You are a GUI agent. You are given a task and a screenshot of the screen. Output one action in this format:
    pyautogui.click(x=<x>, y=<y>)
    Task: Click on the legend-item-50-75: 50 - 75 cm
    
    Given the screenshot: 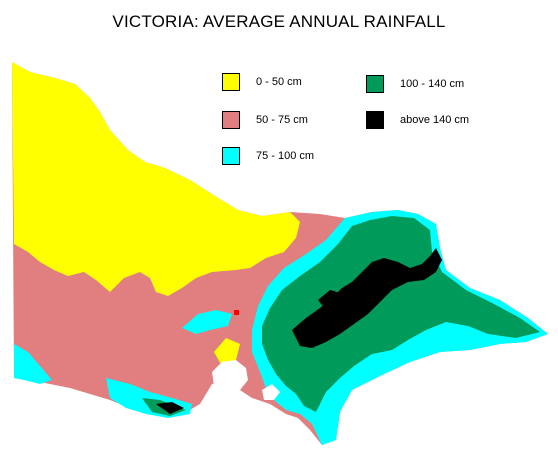 What is the action you would take?
    pyautogui.click(x=265, y=120)
    